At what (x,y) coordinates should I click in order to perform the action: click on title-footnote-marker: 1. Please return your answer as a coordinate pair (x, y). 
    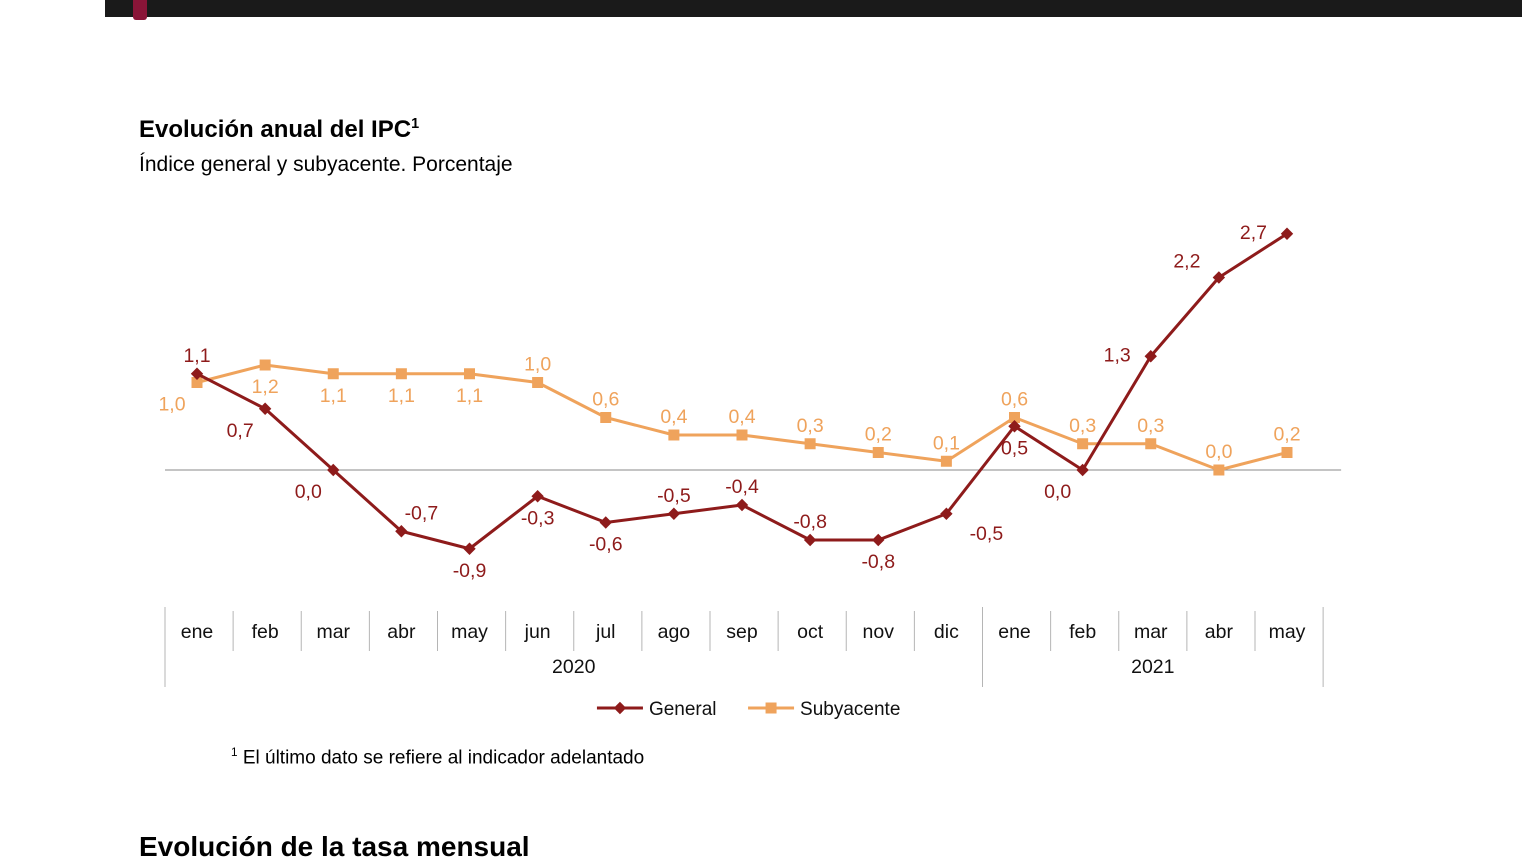
    Looking at the image, I should click on (415, 124).